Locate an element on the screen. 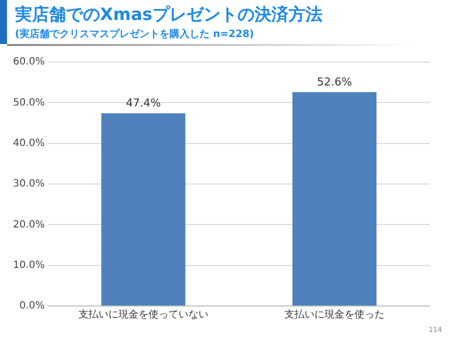  y-tick-label: 60.0% is located at coordinates (28, 62).